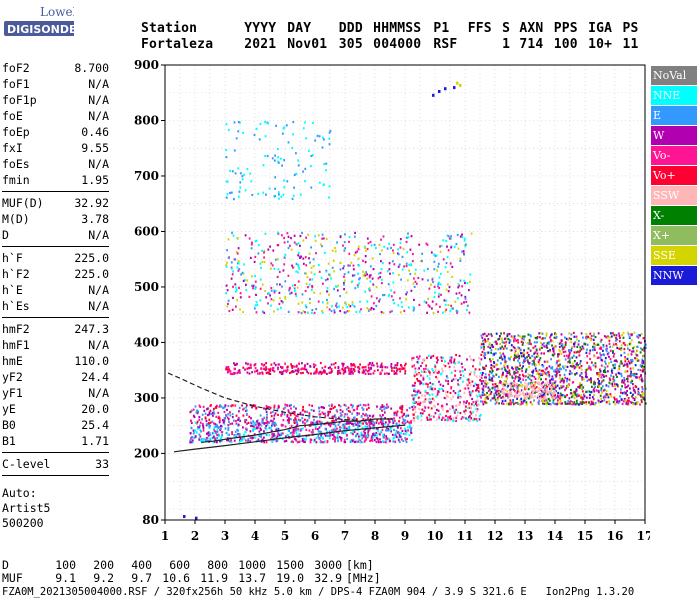 This screenshot has height=600, width=700. I want to click on param-row: MUF(D) 32.92, so click(55, 203).